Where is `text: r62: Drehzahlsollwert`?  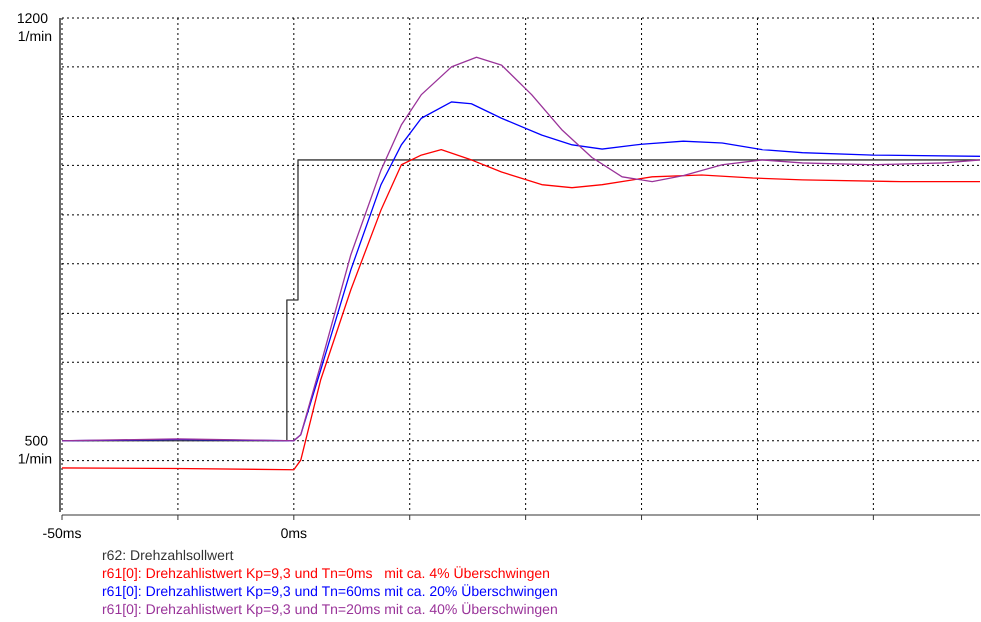
text: r62: Drehzahlsollwert is located at coordinates (168, 555).